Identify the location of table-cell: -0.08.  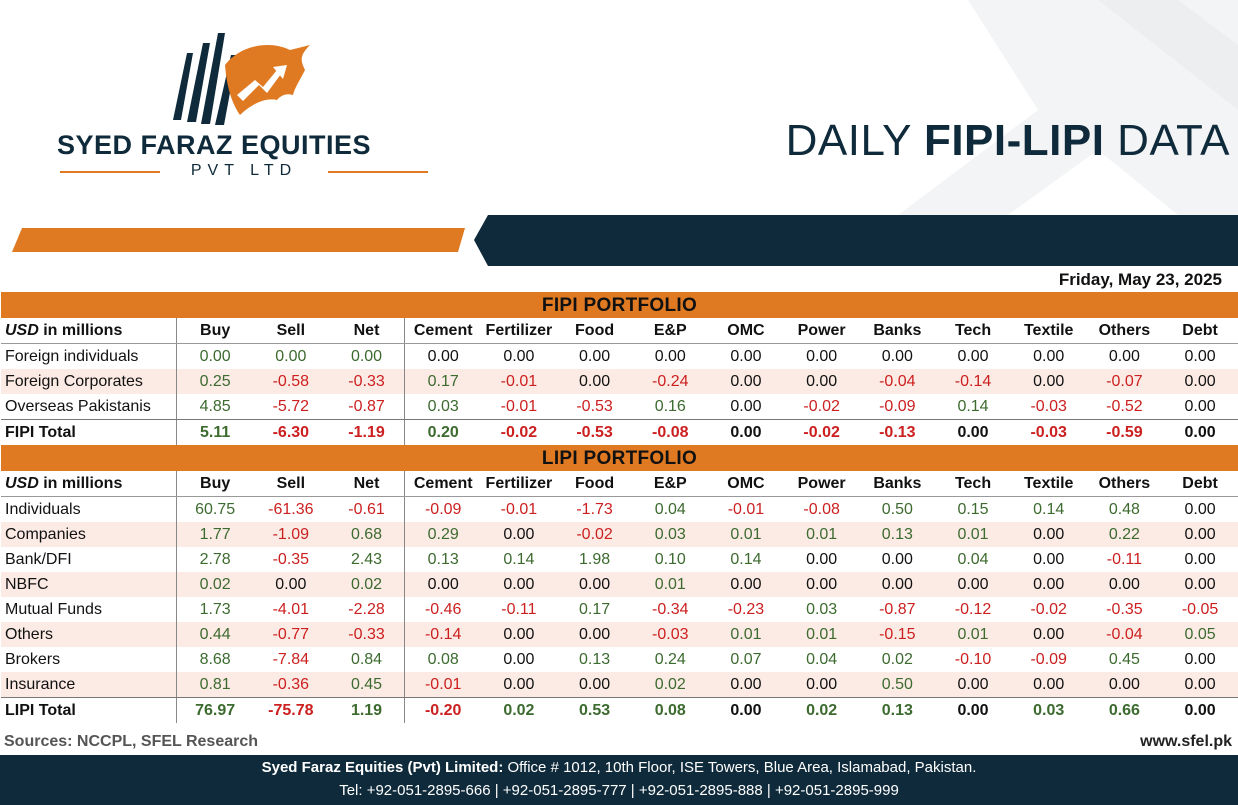
(670, 432).